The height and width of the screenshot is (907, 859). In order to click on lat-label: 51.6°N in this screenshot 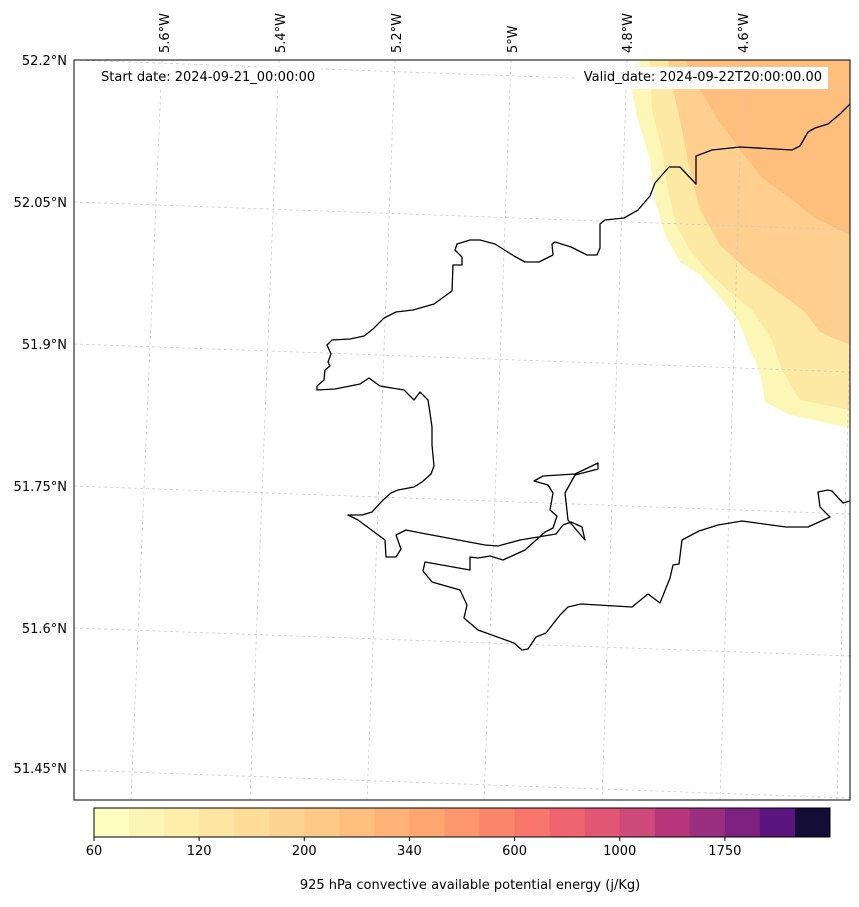, I will do `click(44, 629)`.